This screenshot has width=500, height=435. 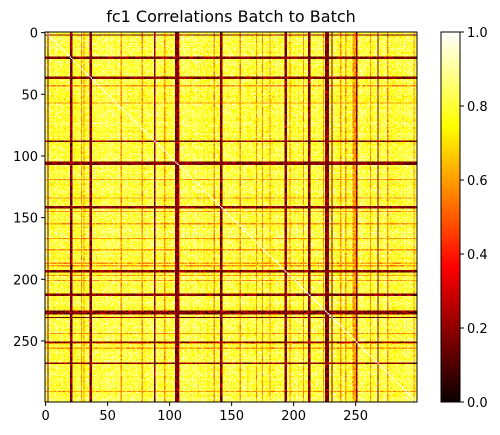 What do you see at coordinates (29, 188) in the screenshot?
I see `y-axis: 0 50 100 150 200 250` at bounding box center [29, 188].